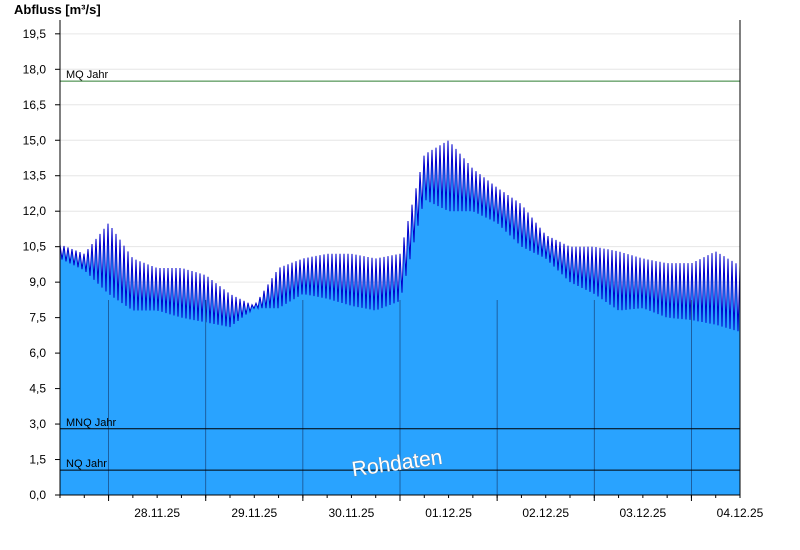 This screenshot has height=550, width=800. What do you see at coordinates (35, 140) in the screenshot?
I see `y-tick-label: 15,0` at bounding box center [35, 140].